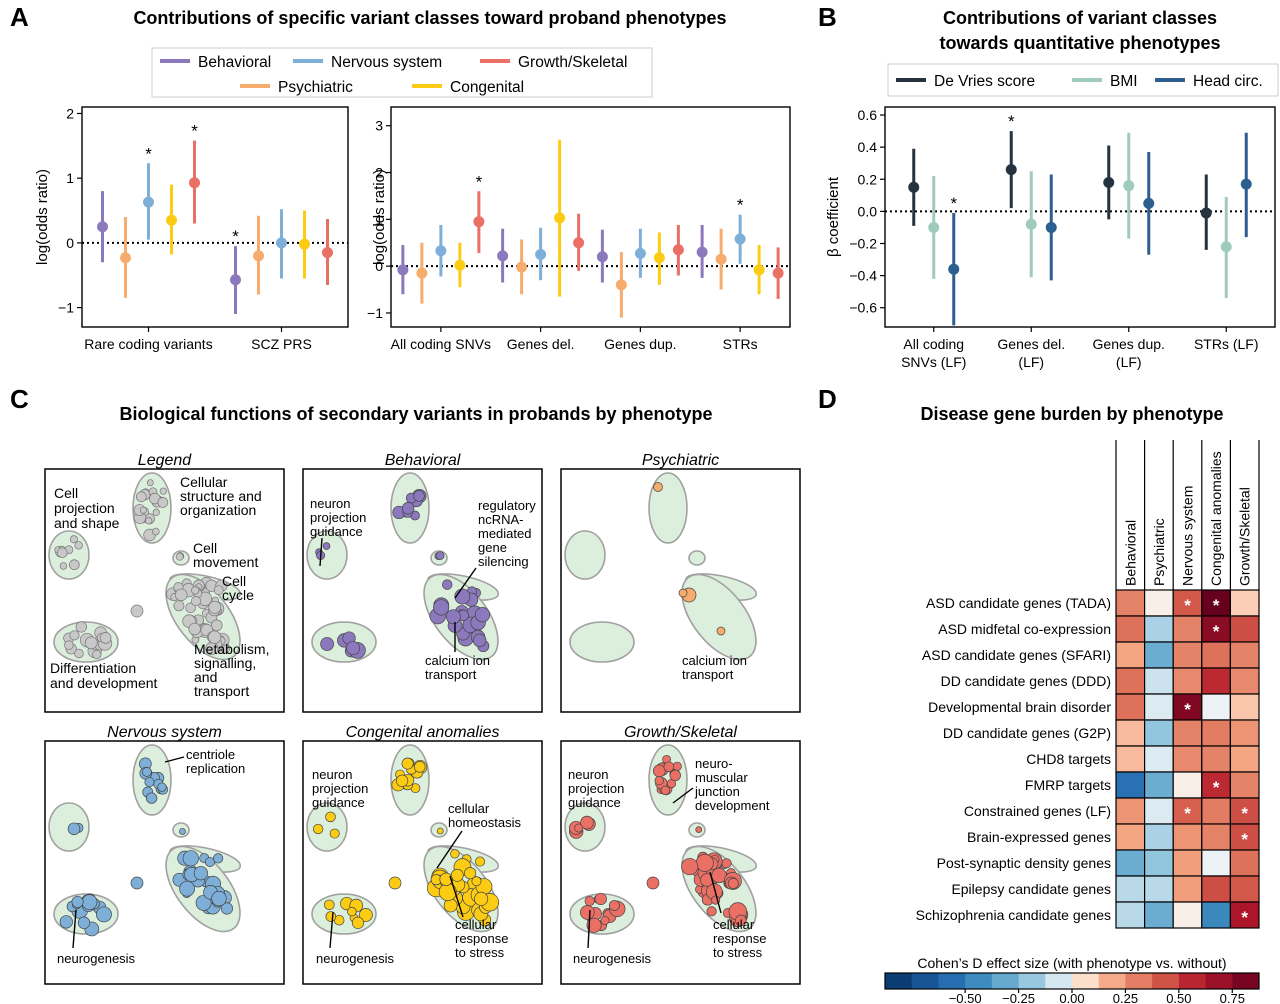  I want to click on legend-label-growth: Growth/Skeletal, so click(572, 62).